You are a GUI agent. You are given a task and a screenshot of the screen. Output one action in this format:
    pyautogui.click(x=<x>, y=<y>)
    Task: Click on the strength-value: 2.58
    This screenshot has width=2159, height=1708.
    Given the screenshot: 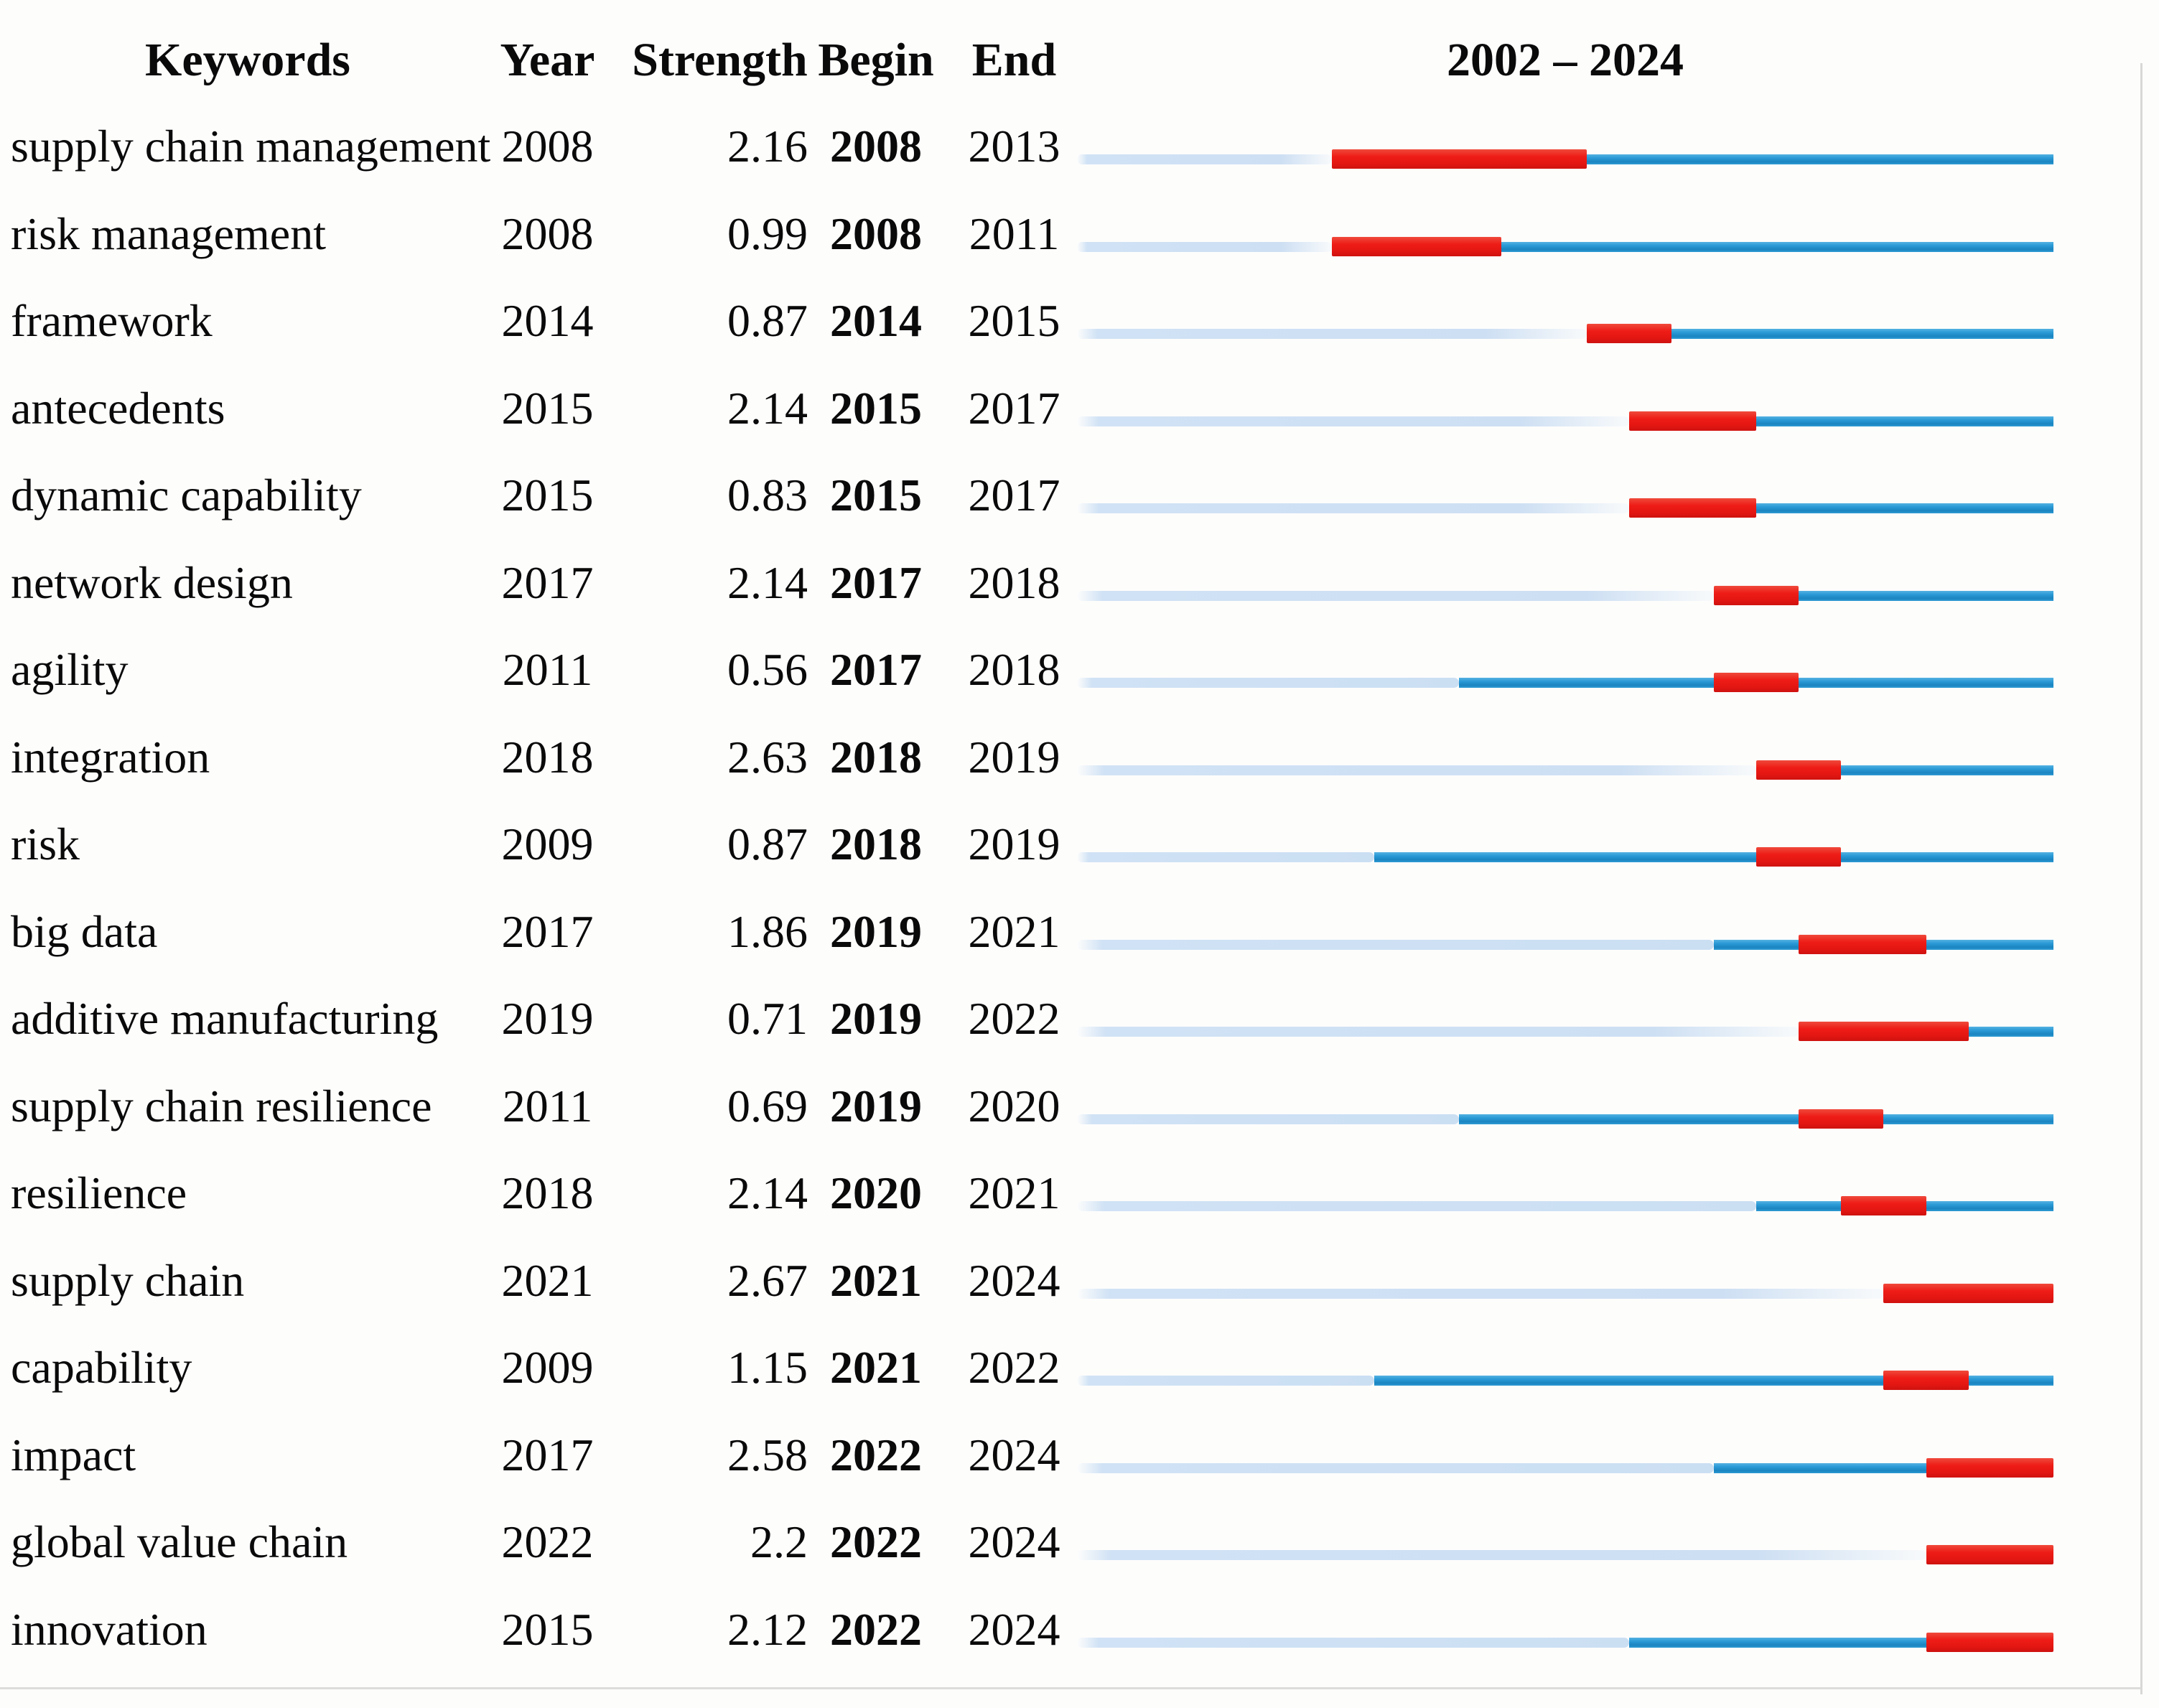 What is the action you would take?
    pyautogui.click(x=767, y=1454)
    